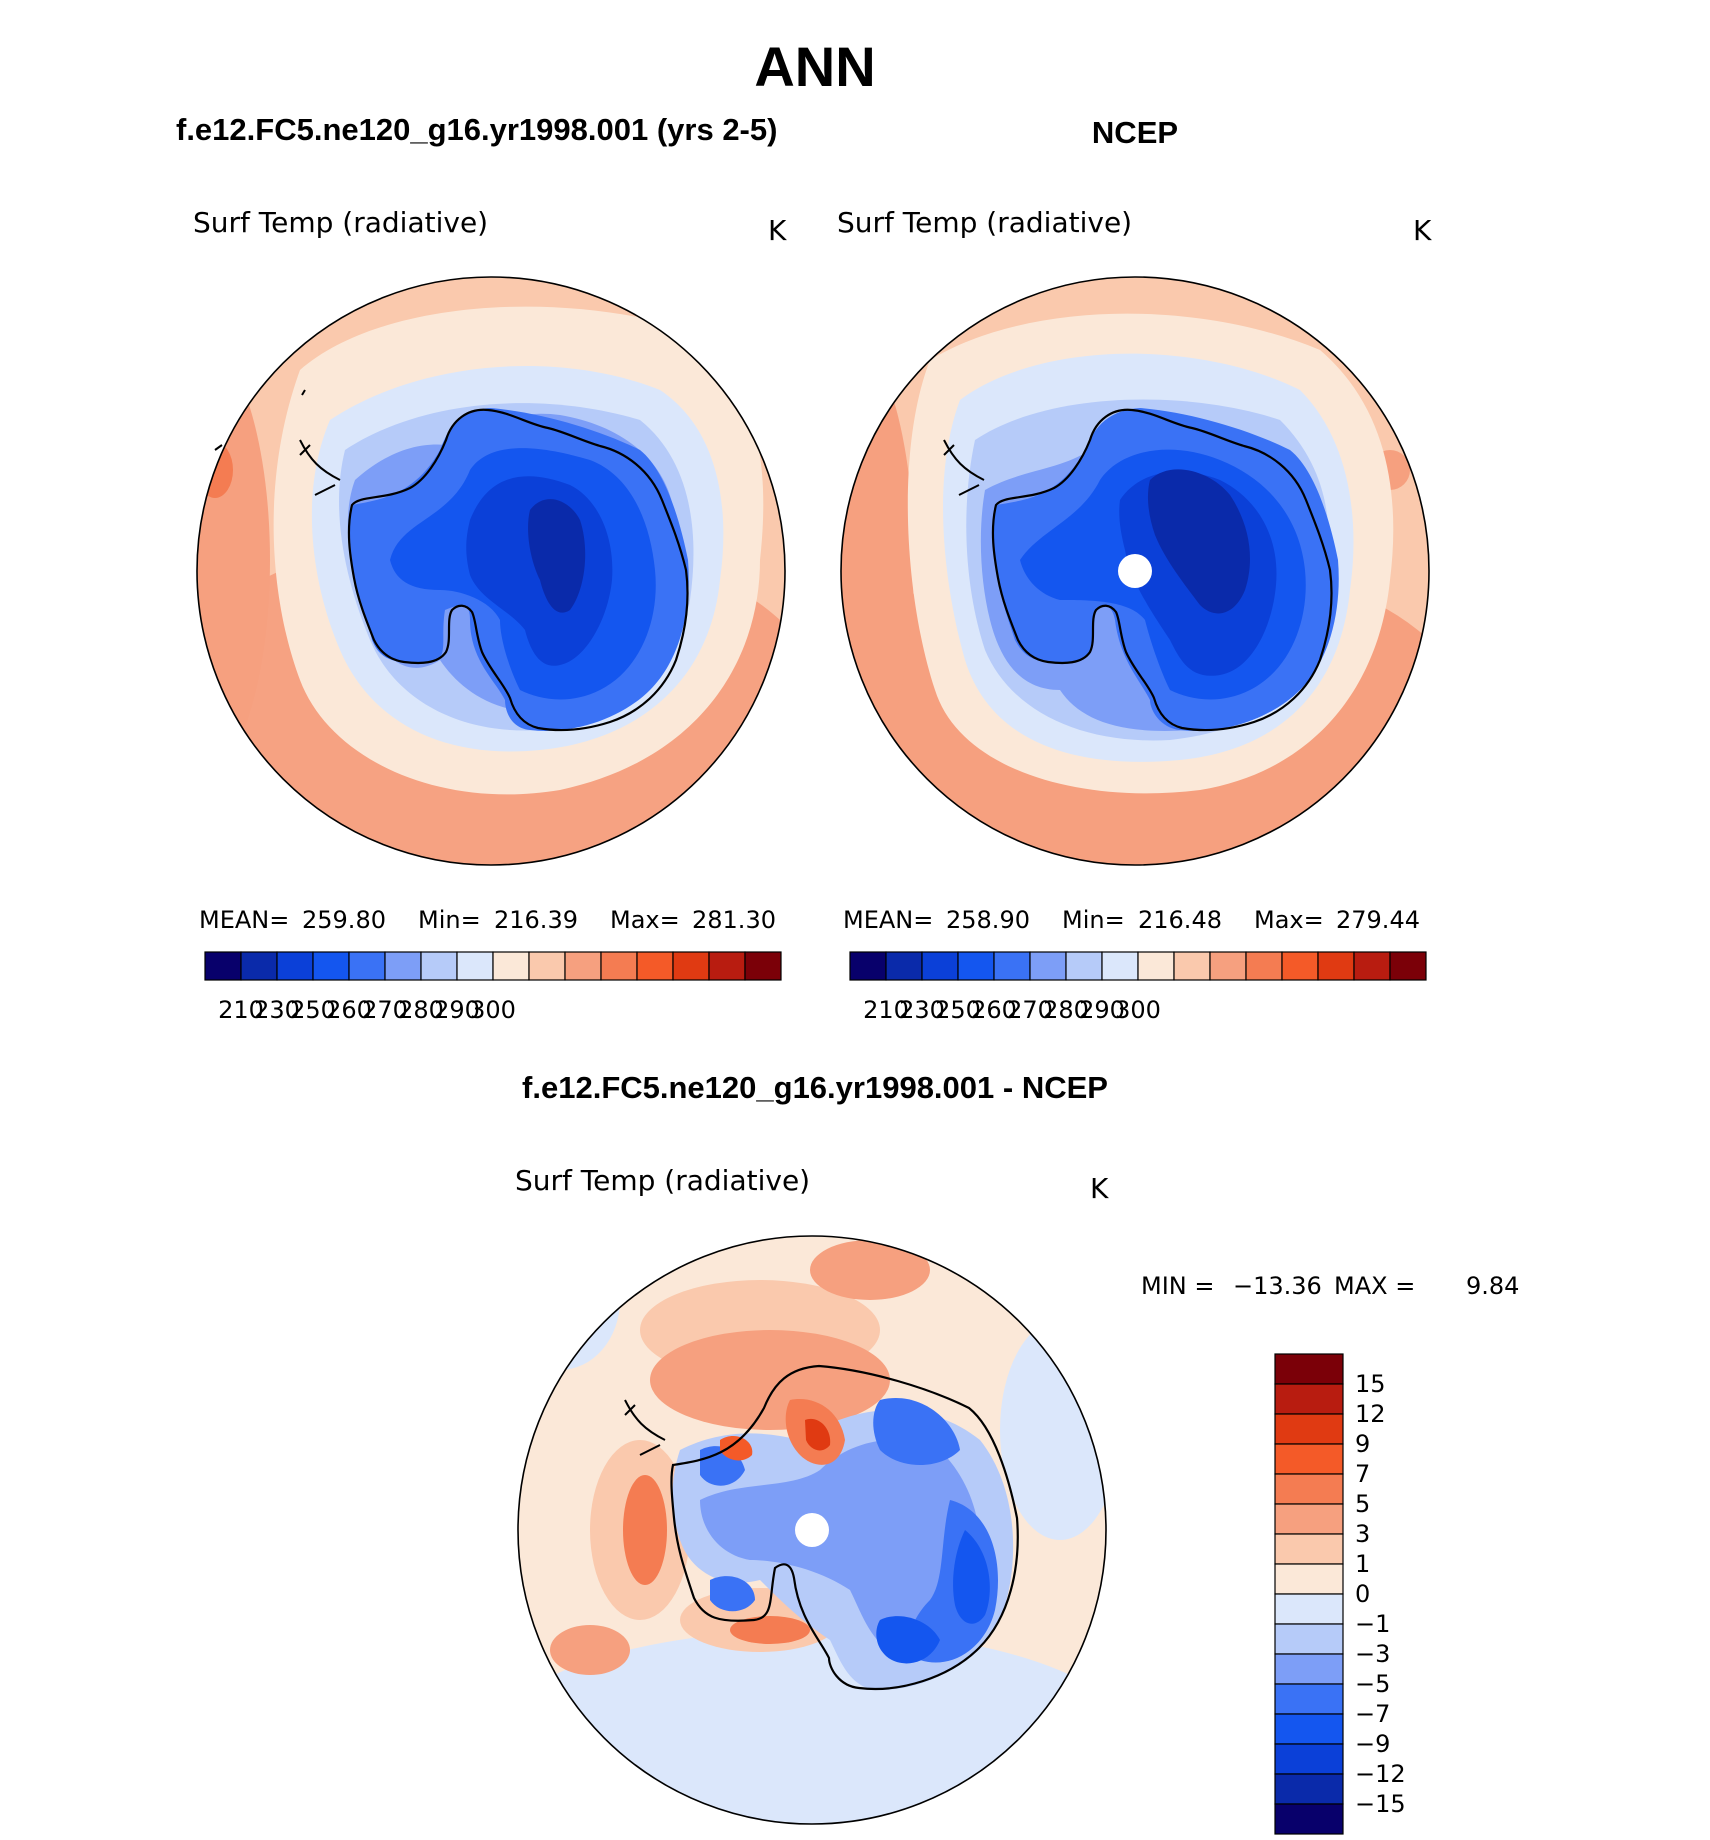 This screenshot has width=1710, height=1840. What do you see at coordinates (344, 920) in the screenshot?
I see `panel-a-mean-value: 259.80` at bounding box center [344, 920].